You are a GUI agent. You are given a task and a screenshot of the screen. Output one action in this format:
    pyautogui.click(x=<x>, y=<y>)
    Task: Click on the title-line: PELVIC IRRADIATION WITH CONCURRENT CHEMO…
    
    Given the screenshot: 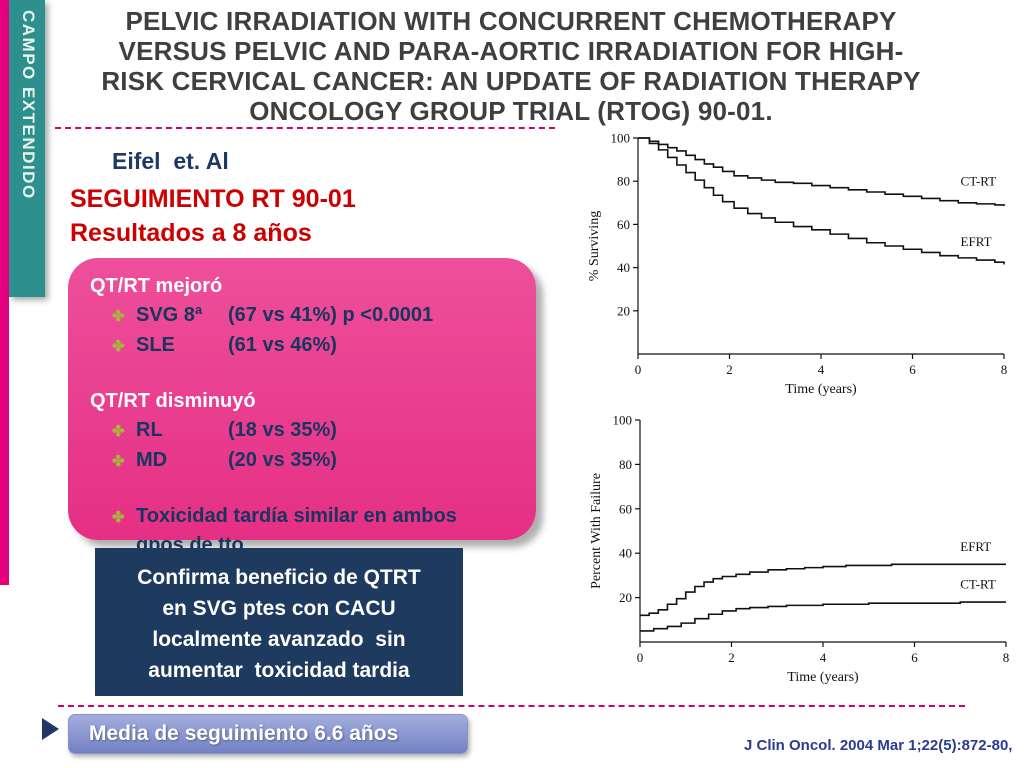 What is the action you would take?
    pyautogui.click(x=511, y=21)
    